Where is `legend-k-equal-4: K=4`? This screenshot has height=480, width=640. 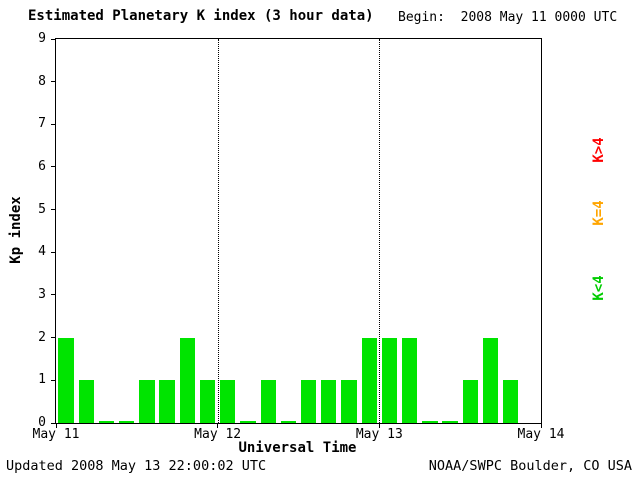 legend-k-equal-4: K=4 is located at coordinates (599, 213).